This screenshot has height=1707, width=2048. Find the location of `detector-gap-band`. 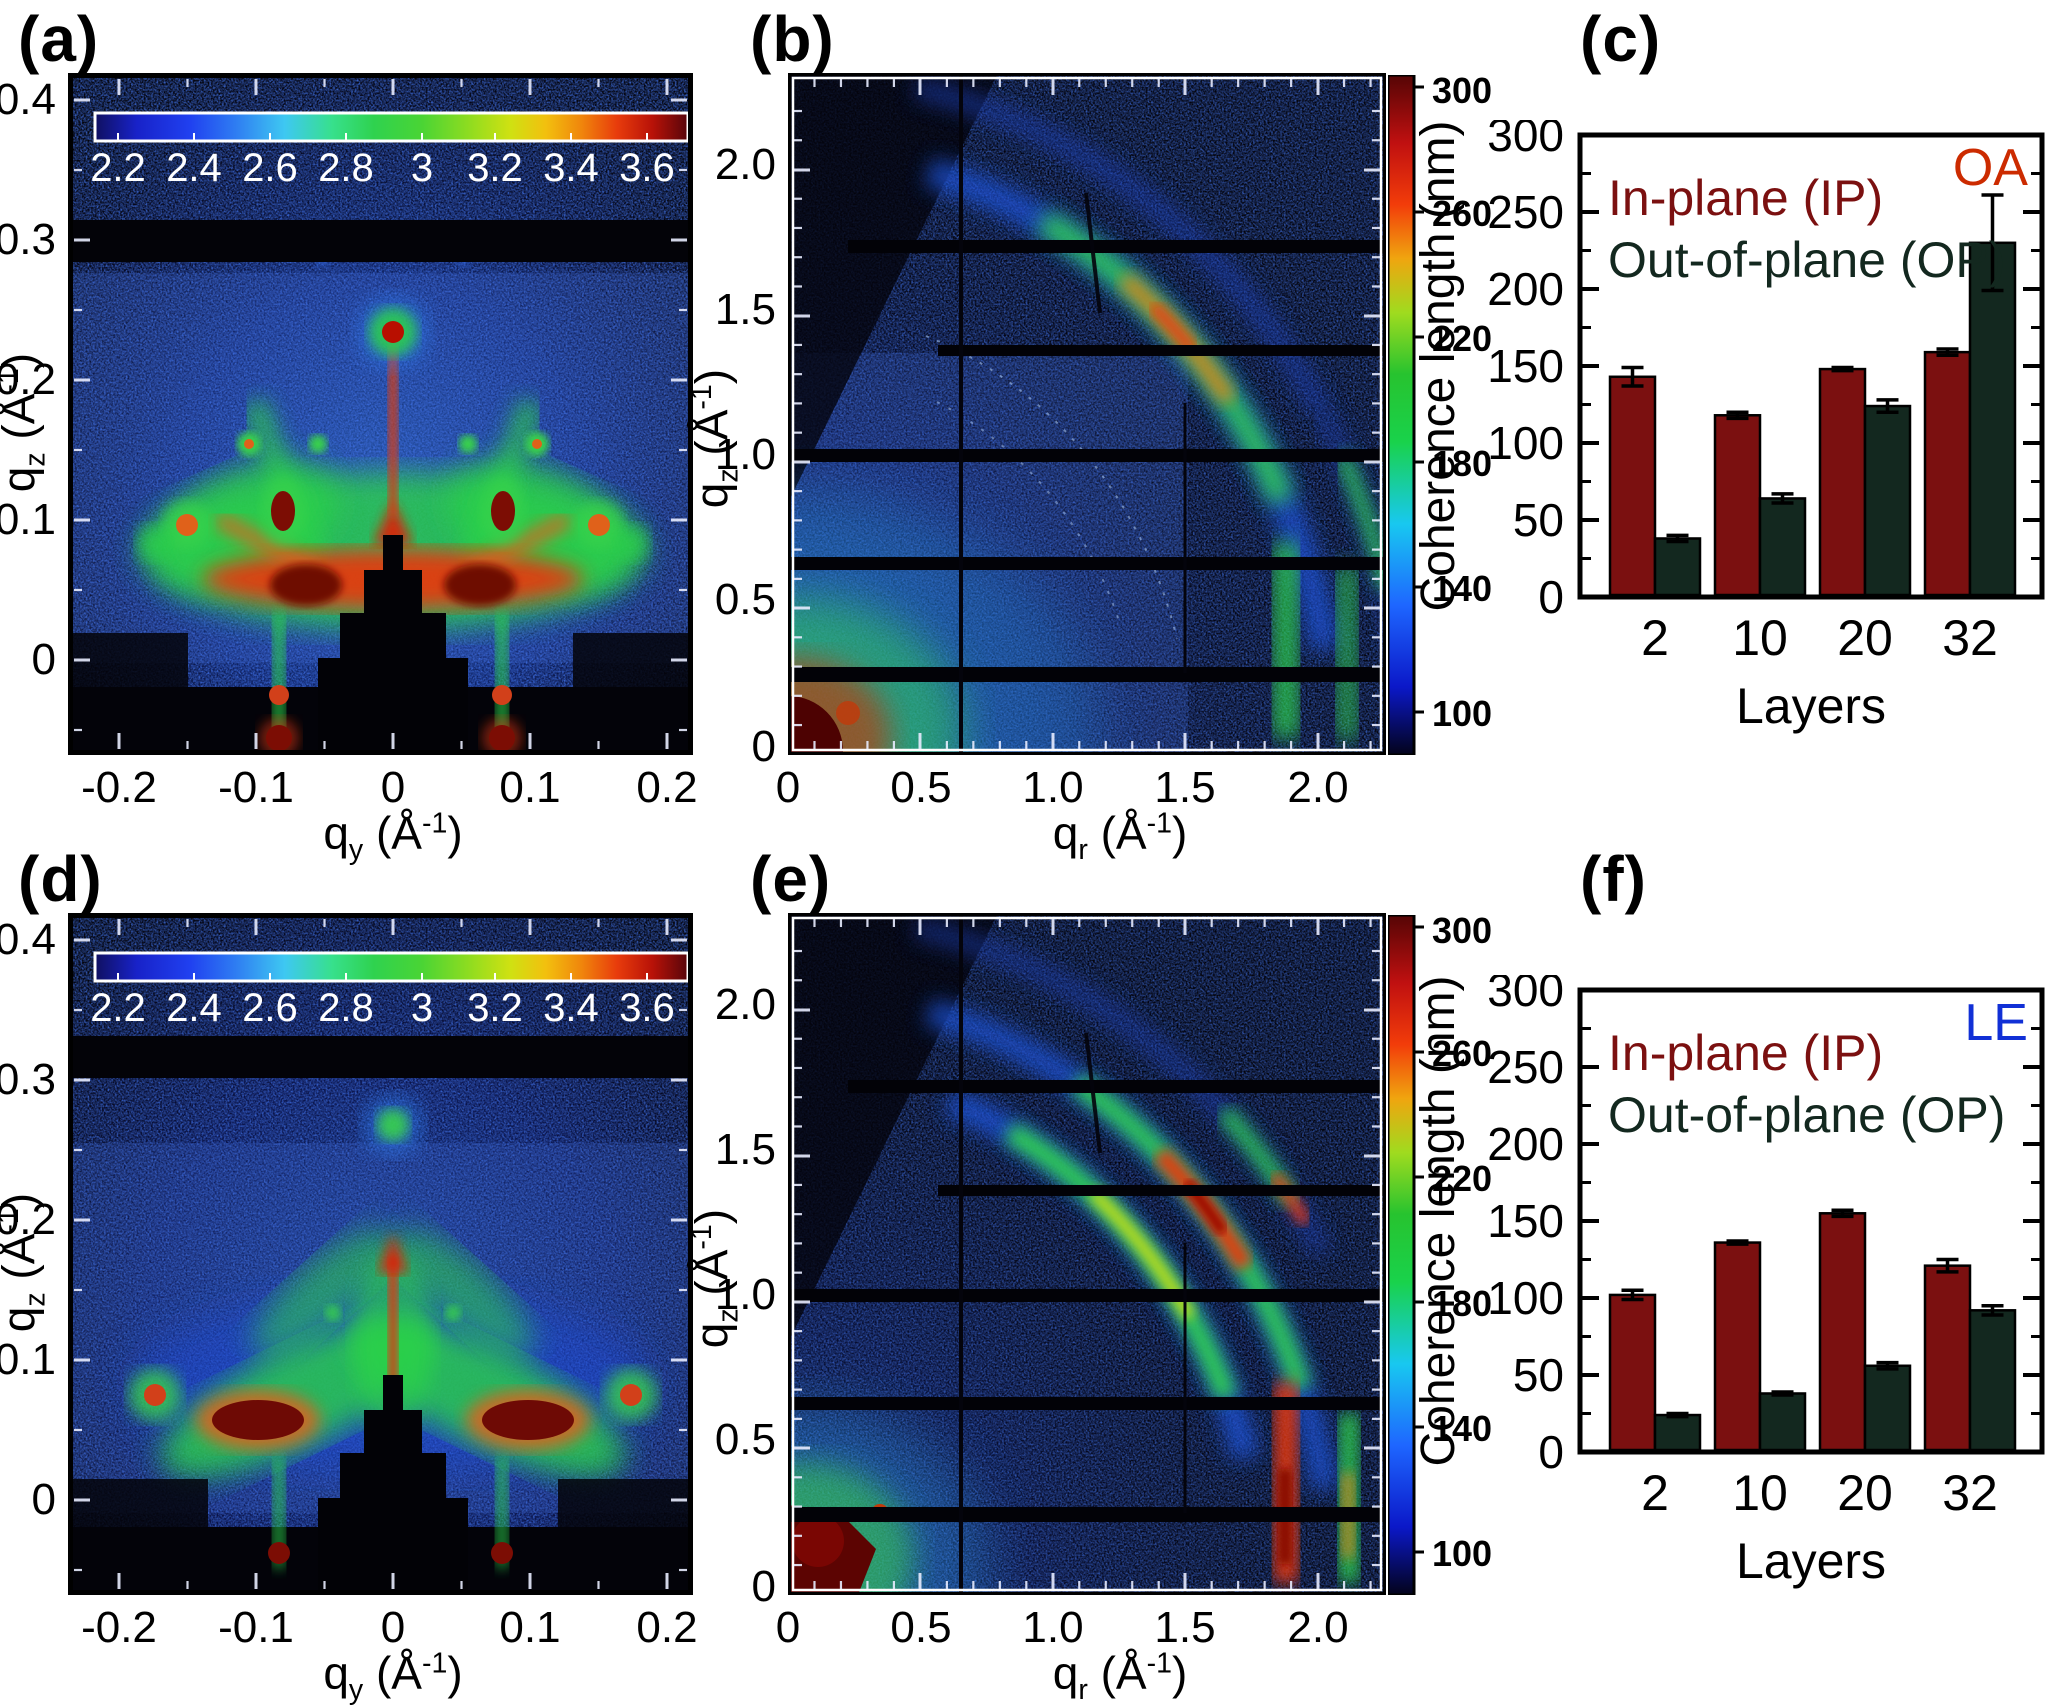

detector-gap-band is located at coordinates (380, 1057).